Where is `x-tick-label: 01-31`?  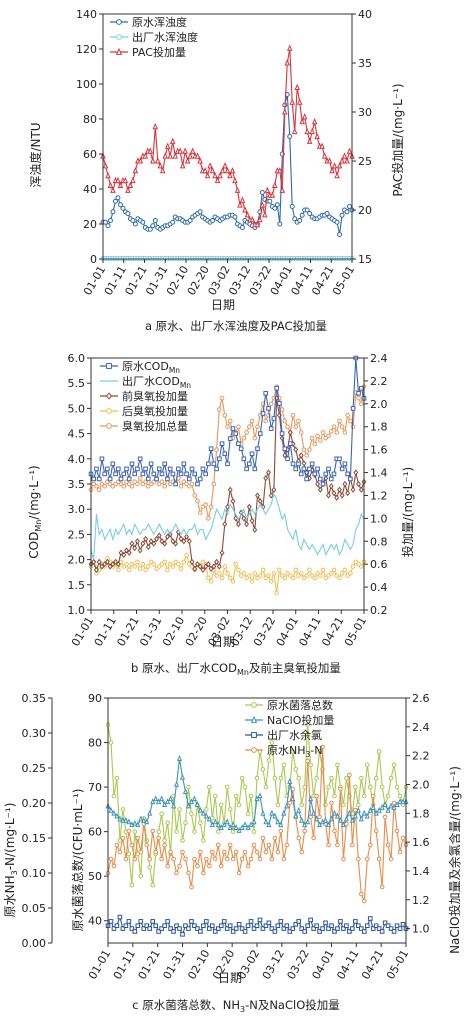
x-tick-label: 01-31 is located at coordinates (150, 632).